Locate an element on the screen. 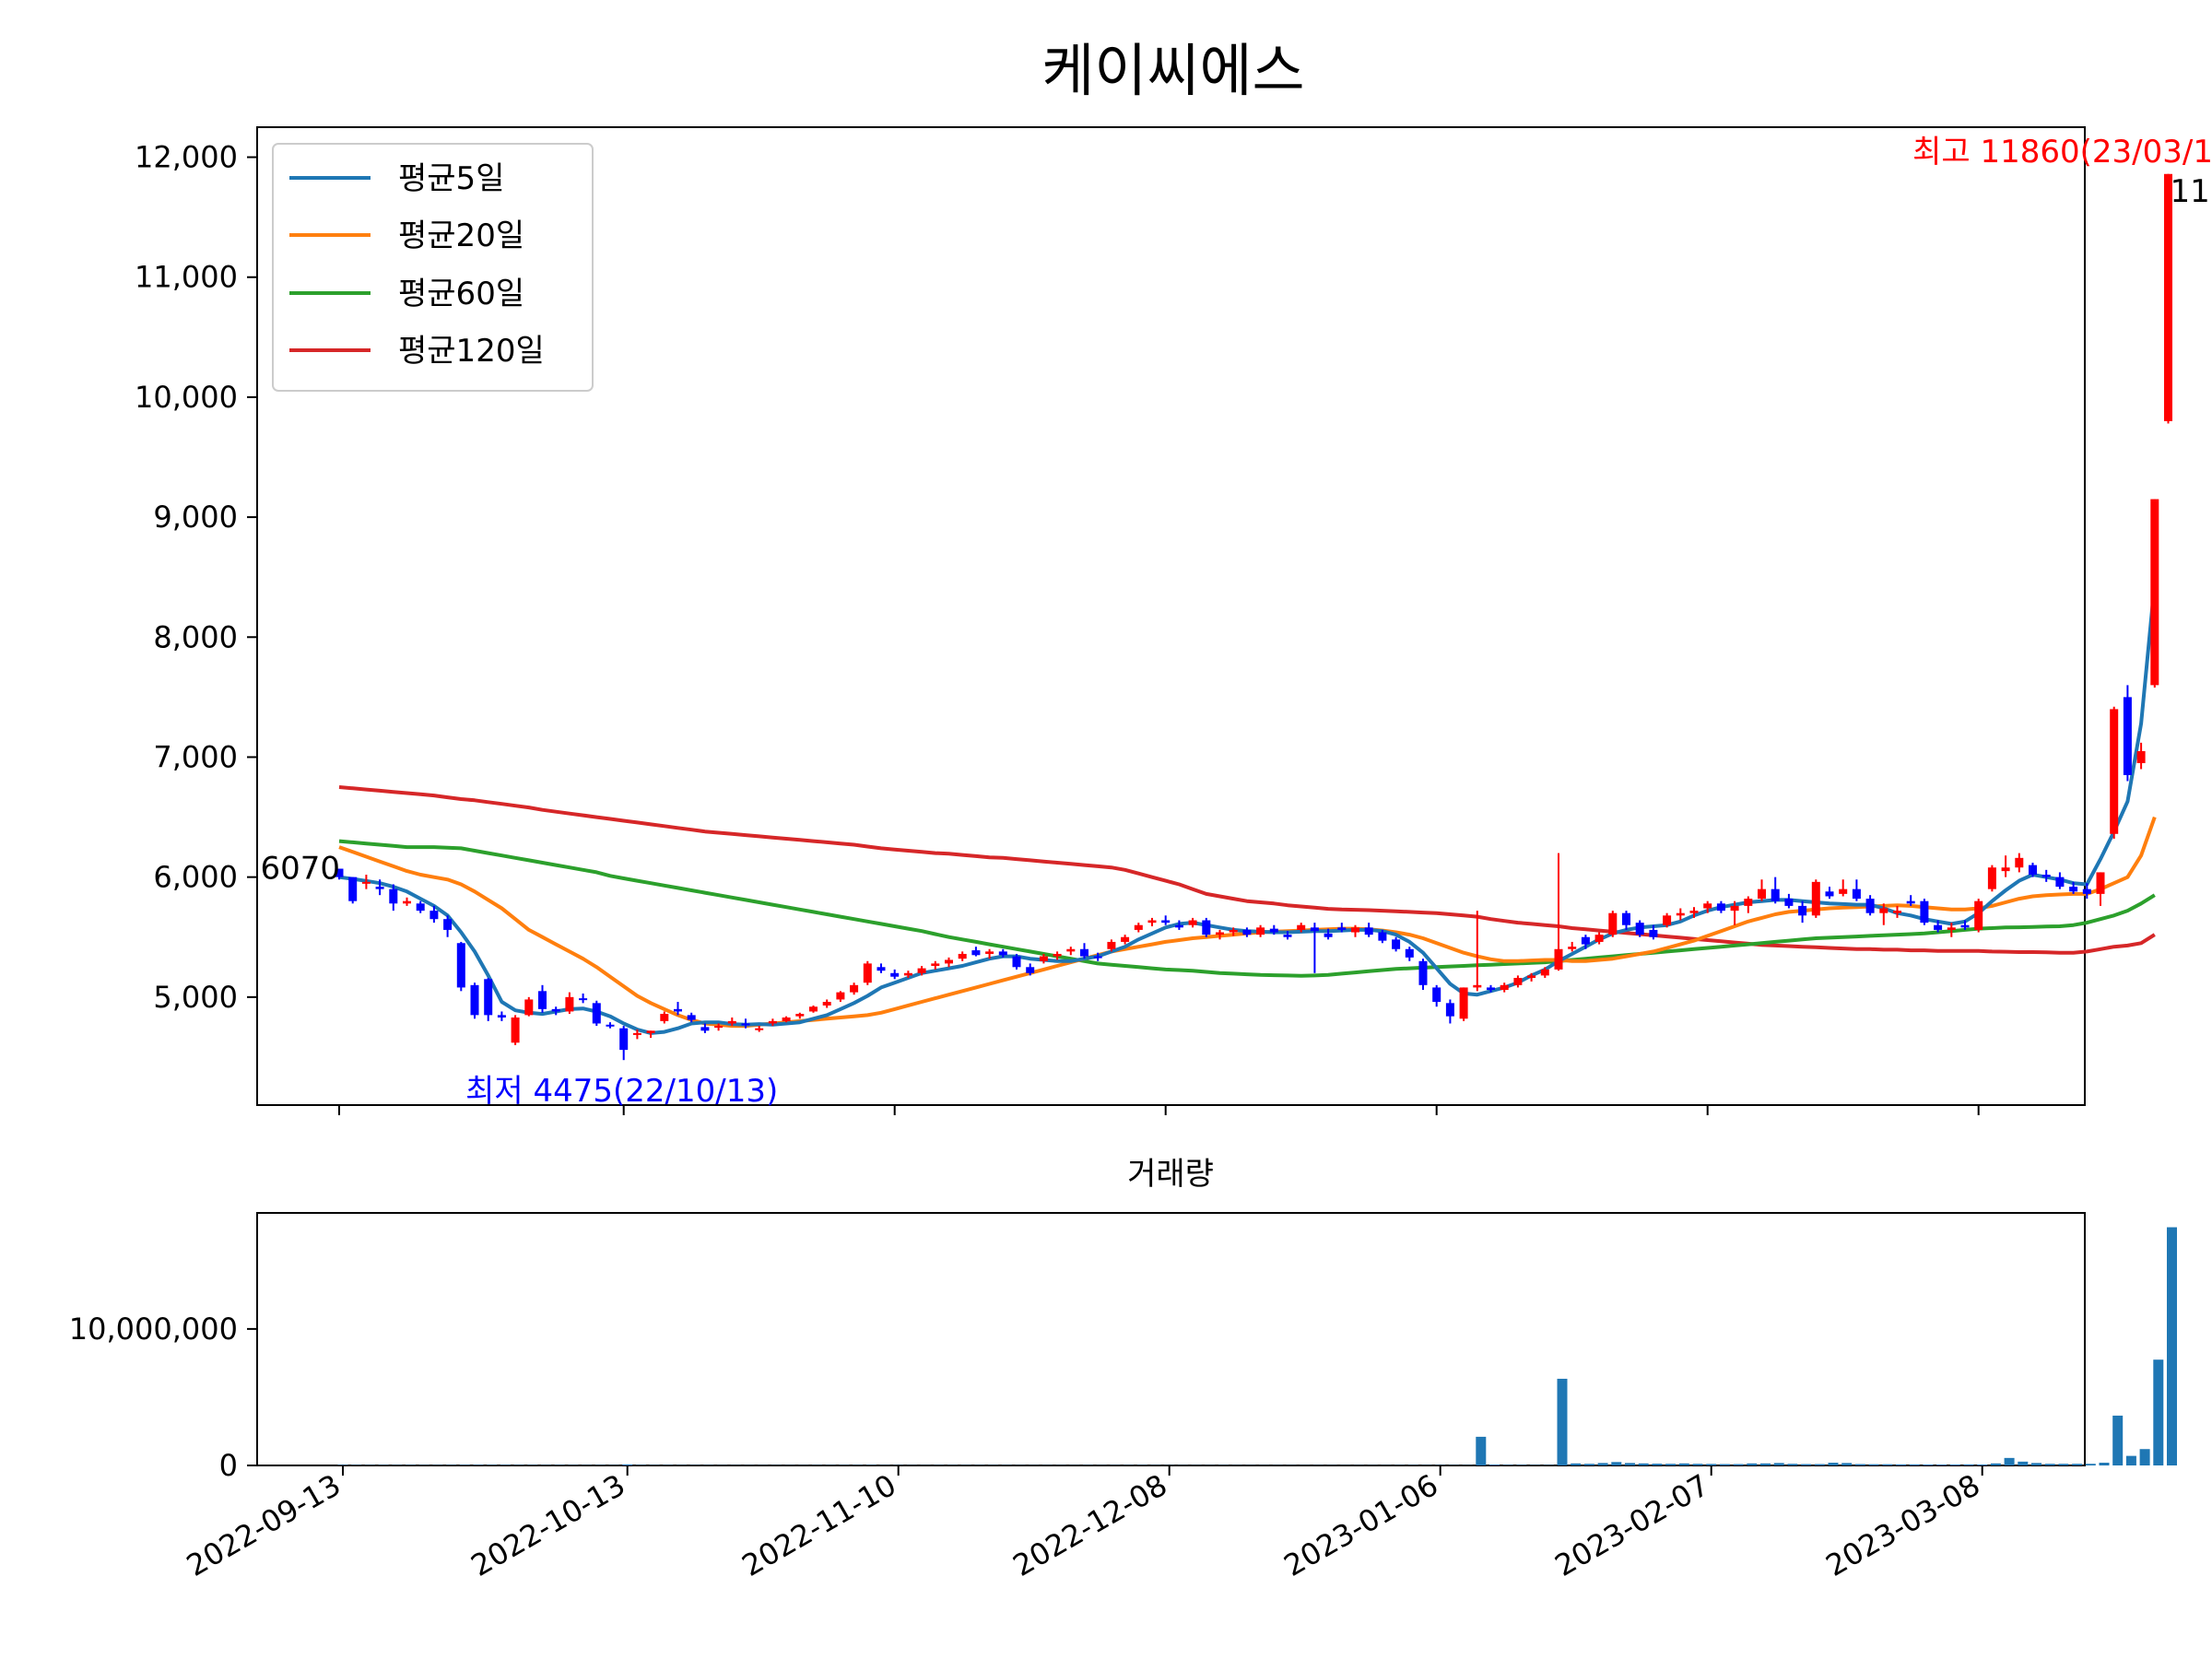 This screenshot has height=1659, width=2212. first-close-label: 6070 is located at coordinates (300, 869).